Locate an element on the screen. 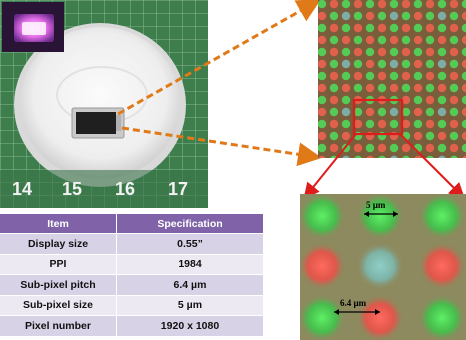 This screenshot has width=466, height=340. zoom-line-left is located at coordinates (330, 166).